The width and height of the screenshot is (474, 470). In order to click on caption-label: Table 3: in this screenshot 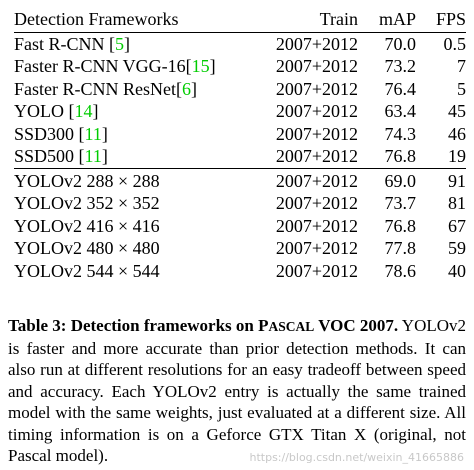, I will do `click(37, 325)`.